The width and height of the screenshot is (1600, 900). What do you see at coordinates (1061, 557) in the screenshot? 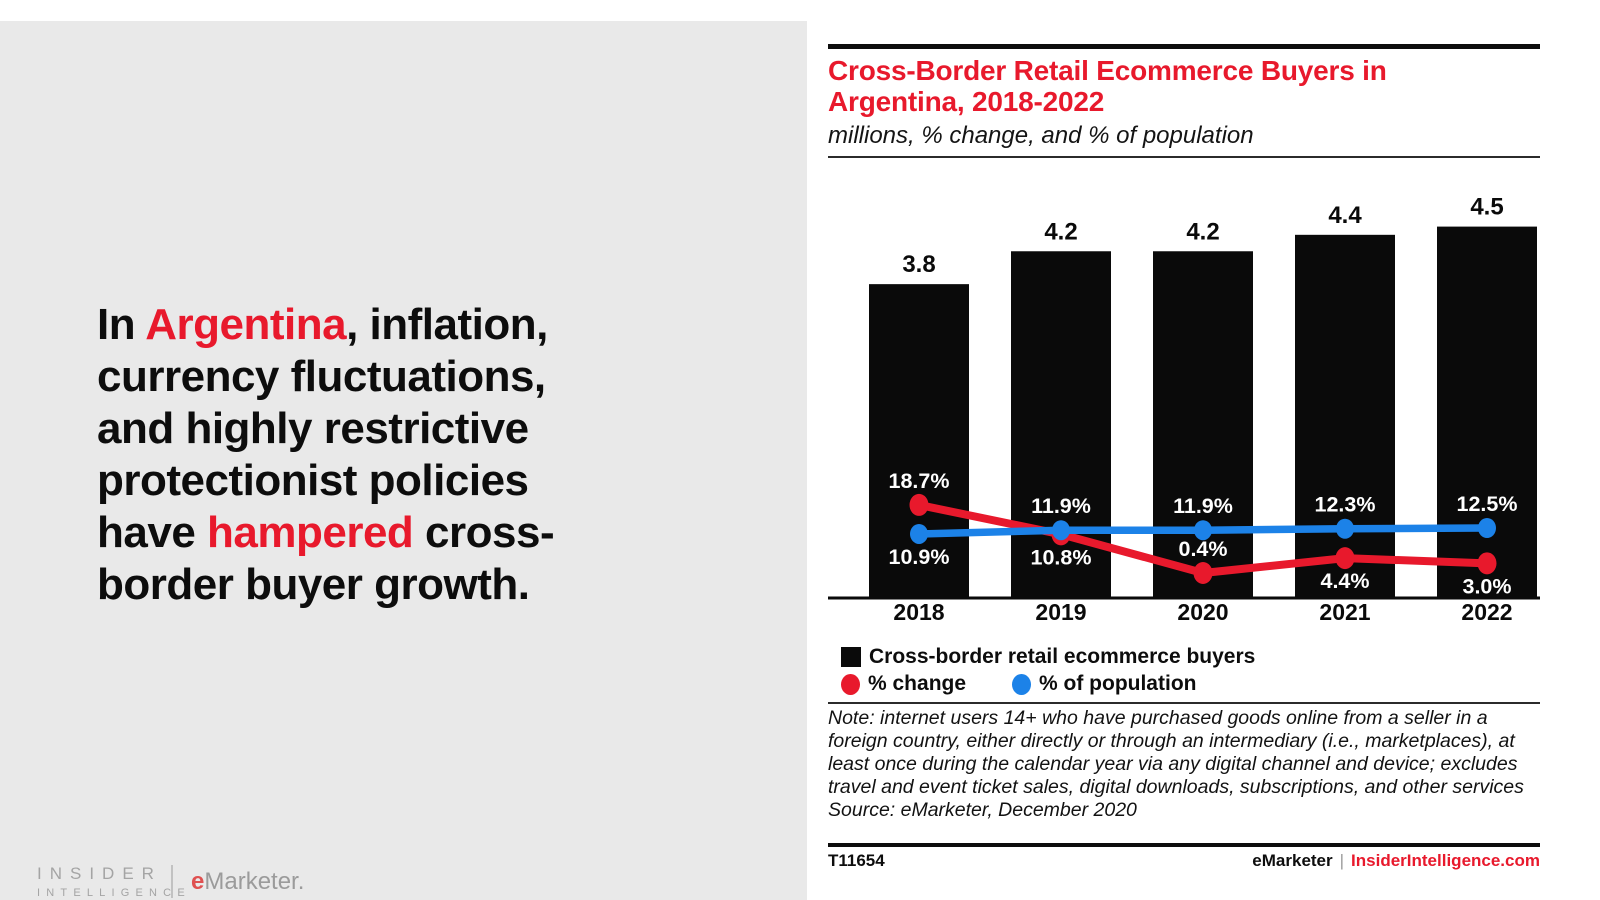
I see `pct-label: 10.8%` at bounding box center [1061, 557].